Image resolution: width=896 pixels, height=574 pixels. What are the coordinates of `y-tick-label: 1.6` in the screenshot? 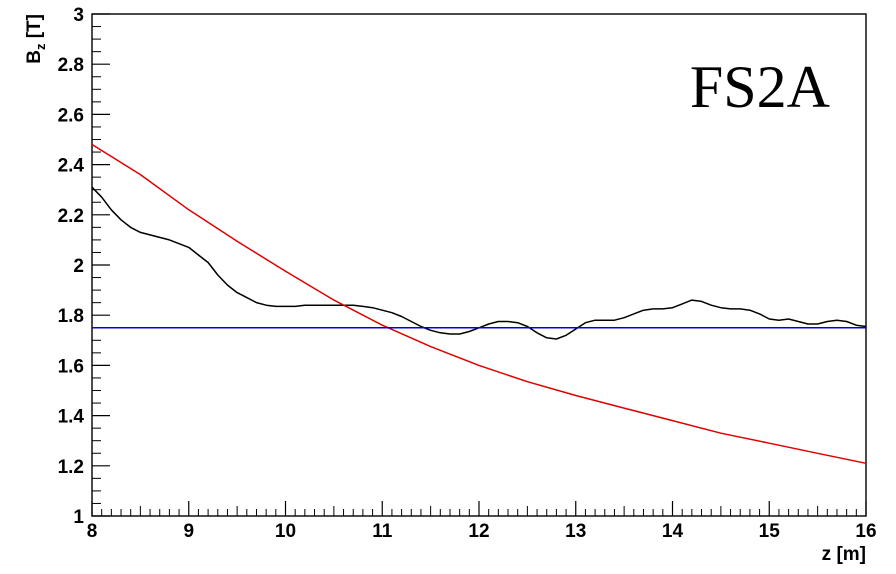 It's located at (71, 366).